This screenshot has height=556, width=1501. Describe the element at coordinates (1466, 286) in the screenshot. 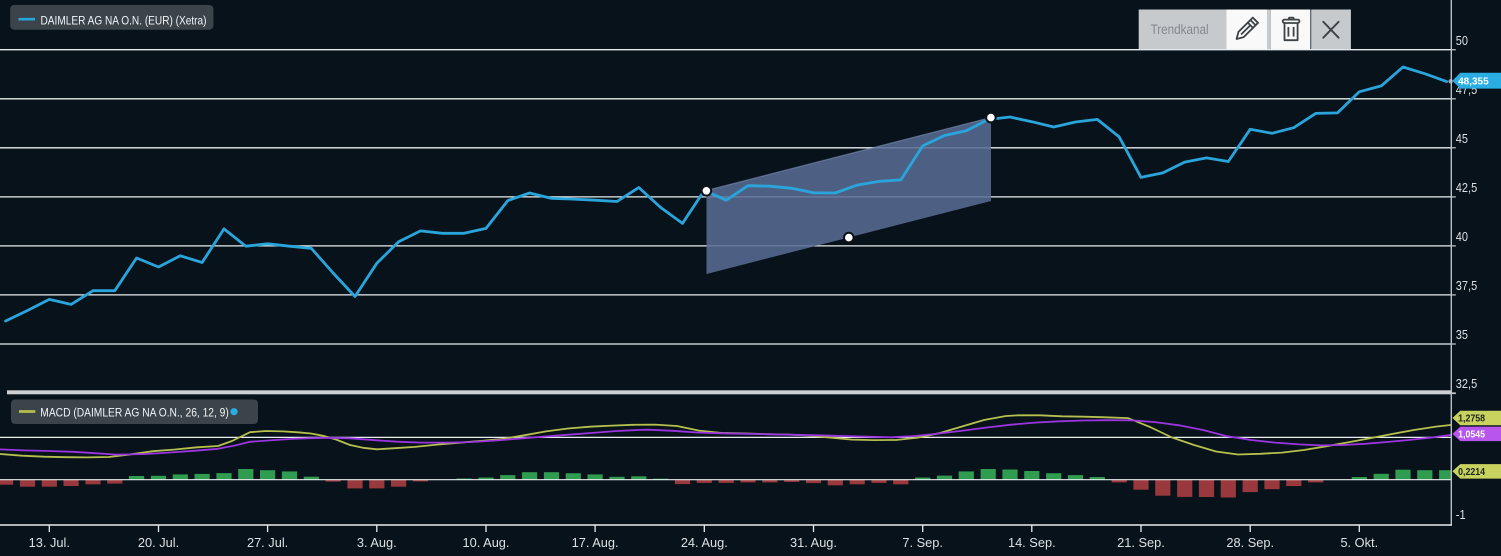

I see `svg-text: 37,5` at that location.